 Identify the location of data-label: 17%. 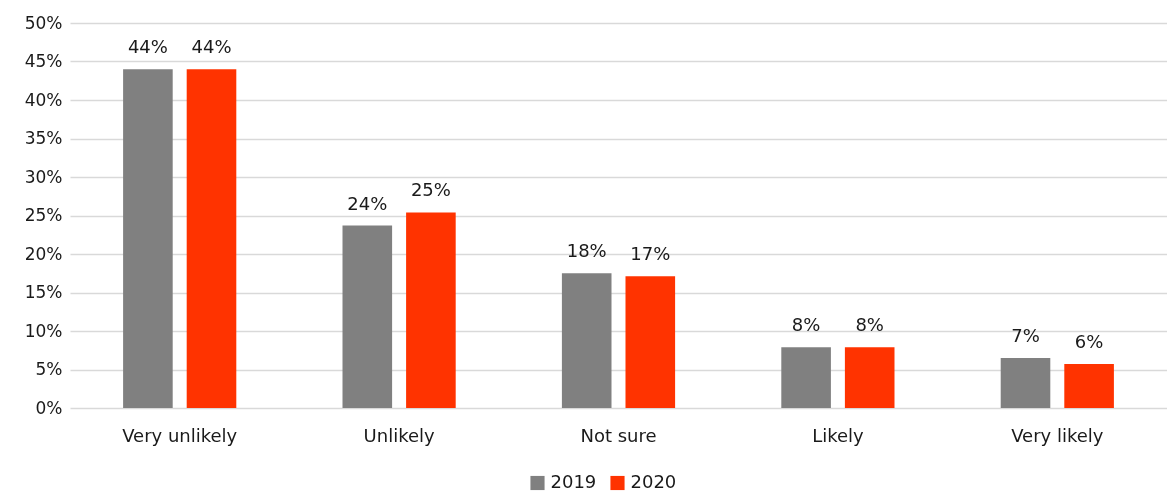
(650, 254).